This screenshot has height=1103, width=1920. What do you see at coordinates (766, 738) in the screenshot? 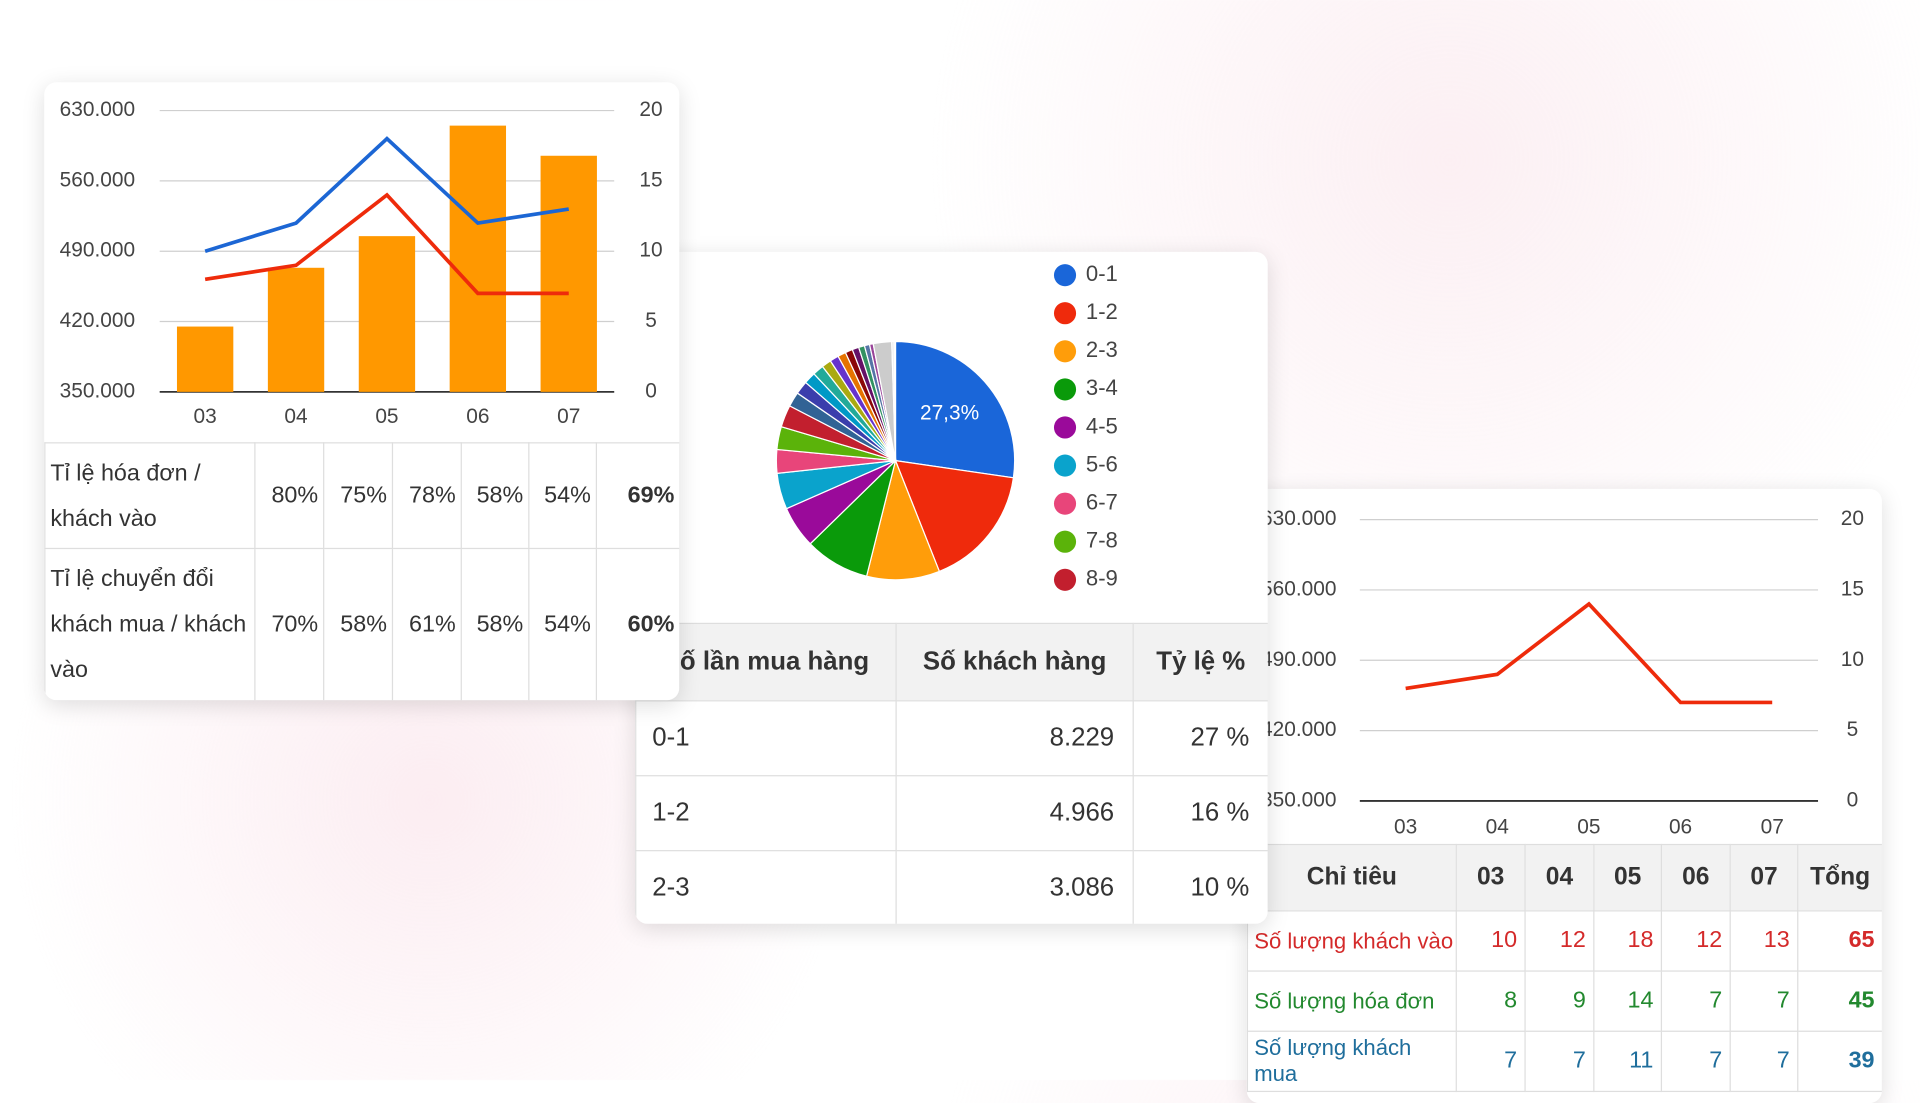
I see `row-label: 0-1` at bounding box center [766, 738].